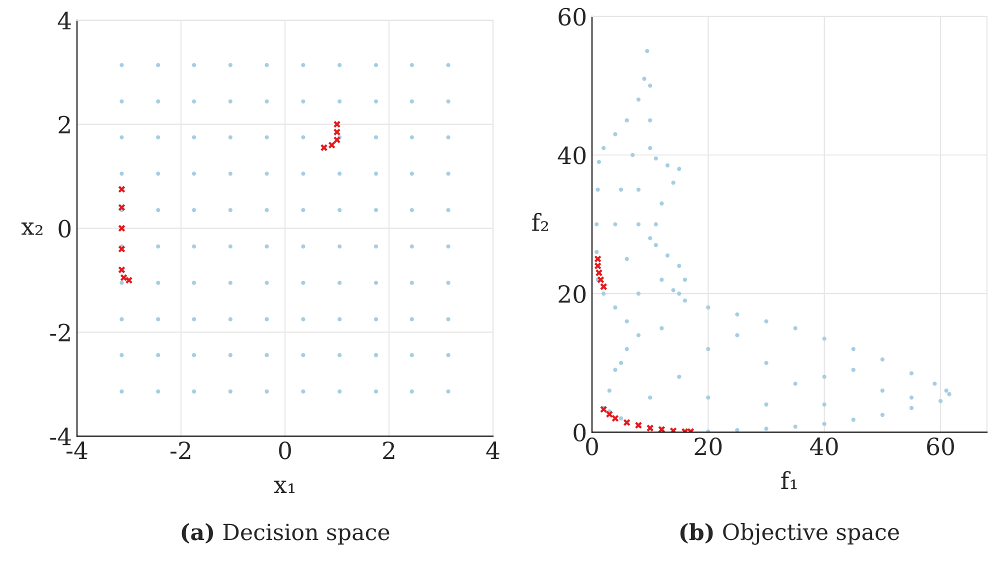 The image size is (1000, 565). What do you see at coordinates (789, 534) in the screenshot?
I see `text: (b) Objective space` at bounding box center [789, 534].